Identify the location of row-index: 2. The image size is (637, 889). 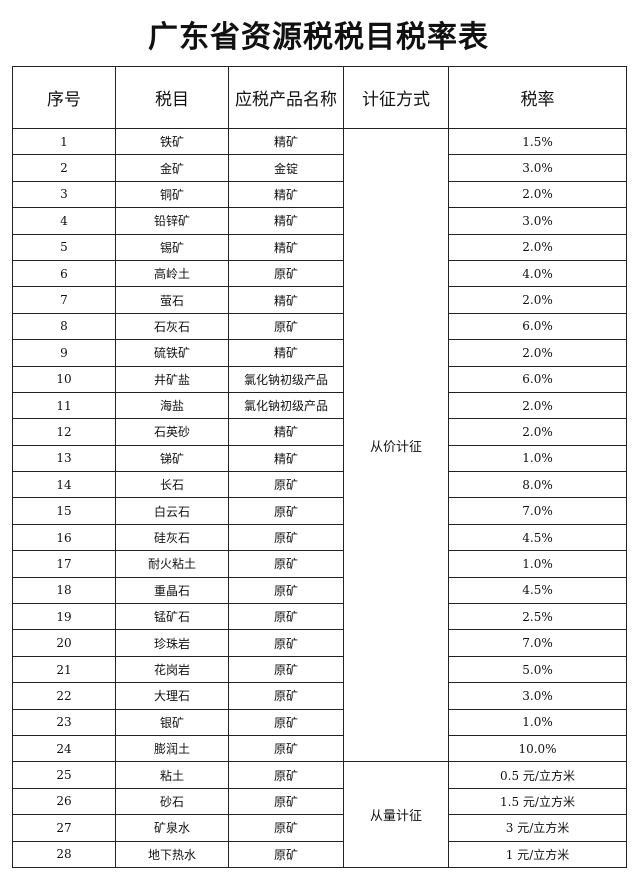
(64, 168).